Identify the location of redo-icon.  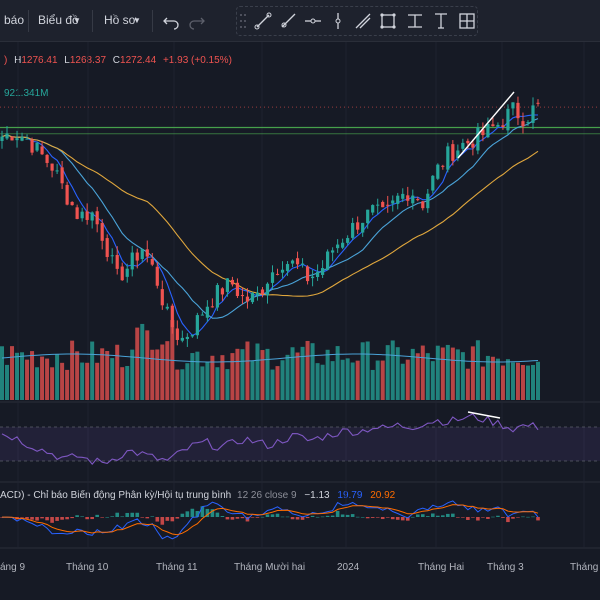
(197, 21).